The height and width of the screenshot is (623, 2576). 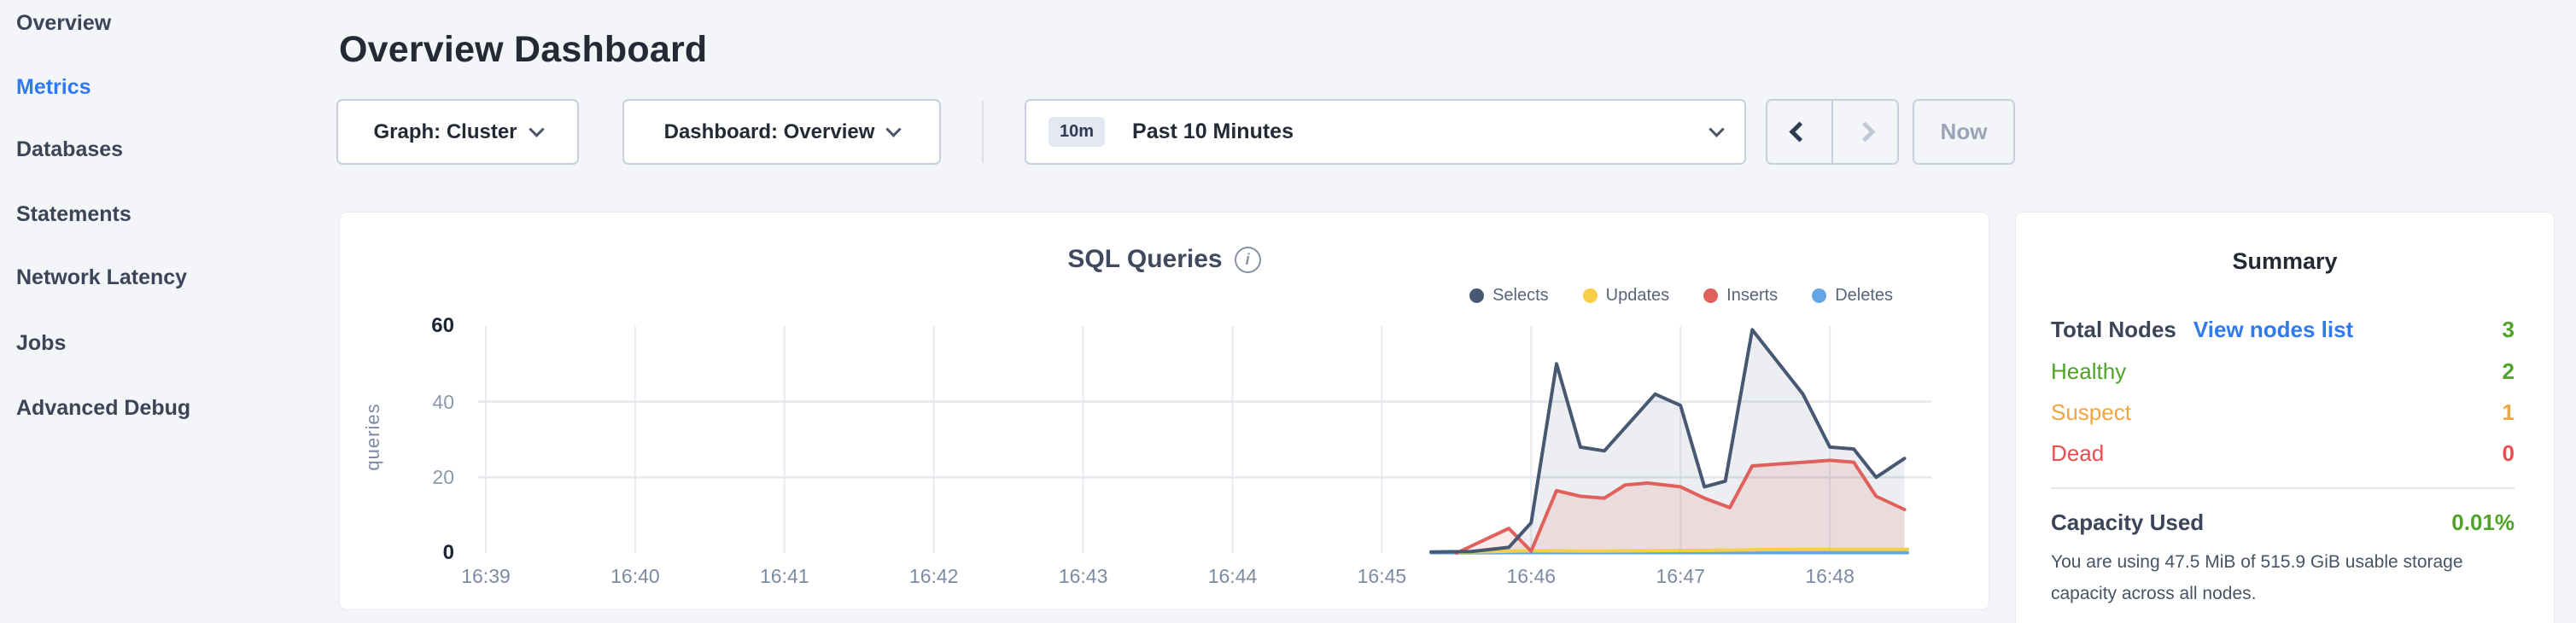 I want to click on summary-divider, so click(x=2283, y=488).